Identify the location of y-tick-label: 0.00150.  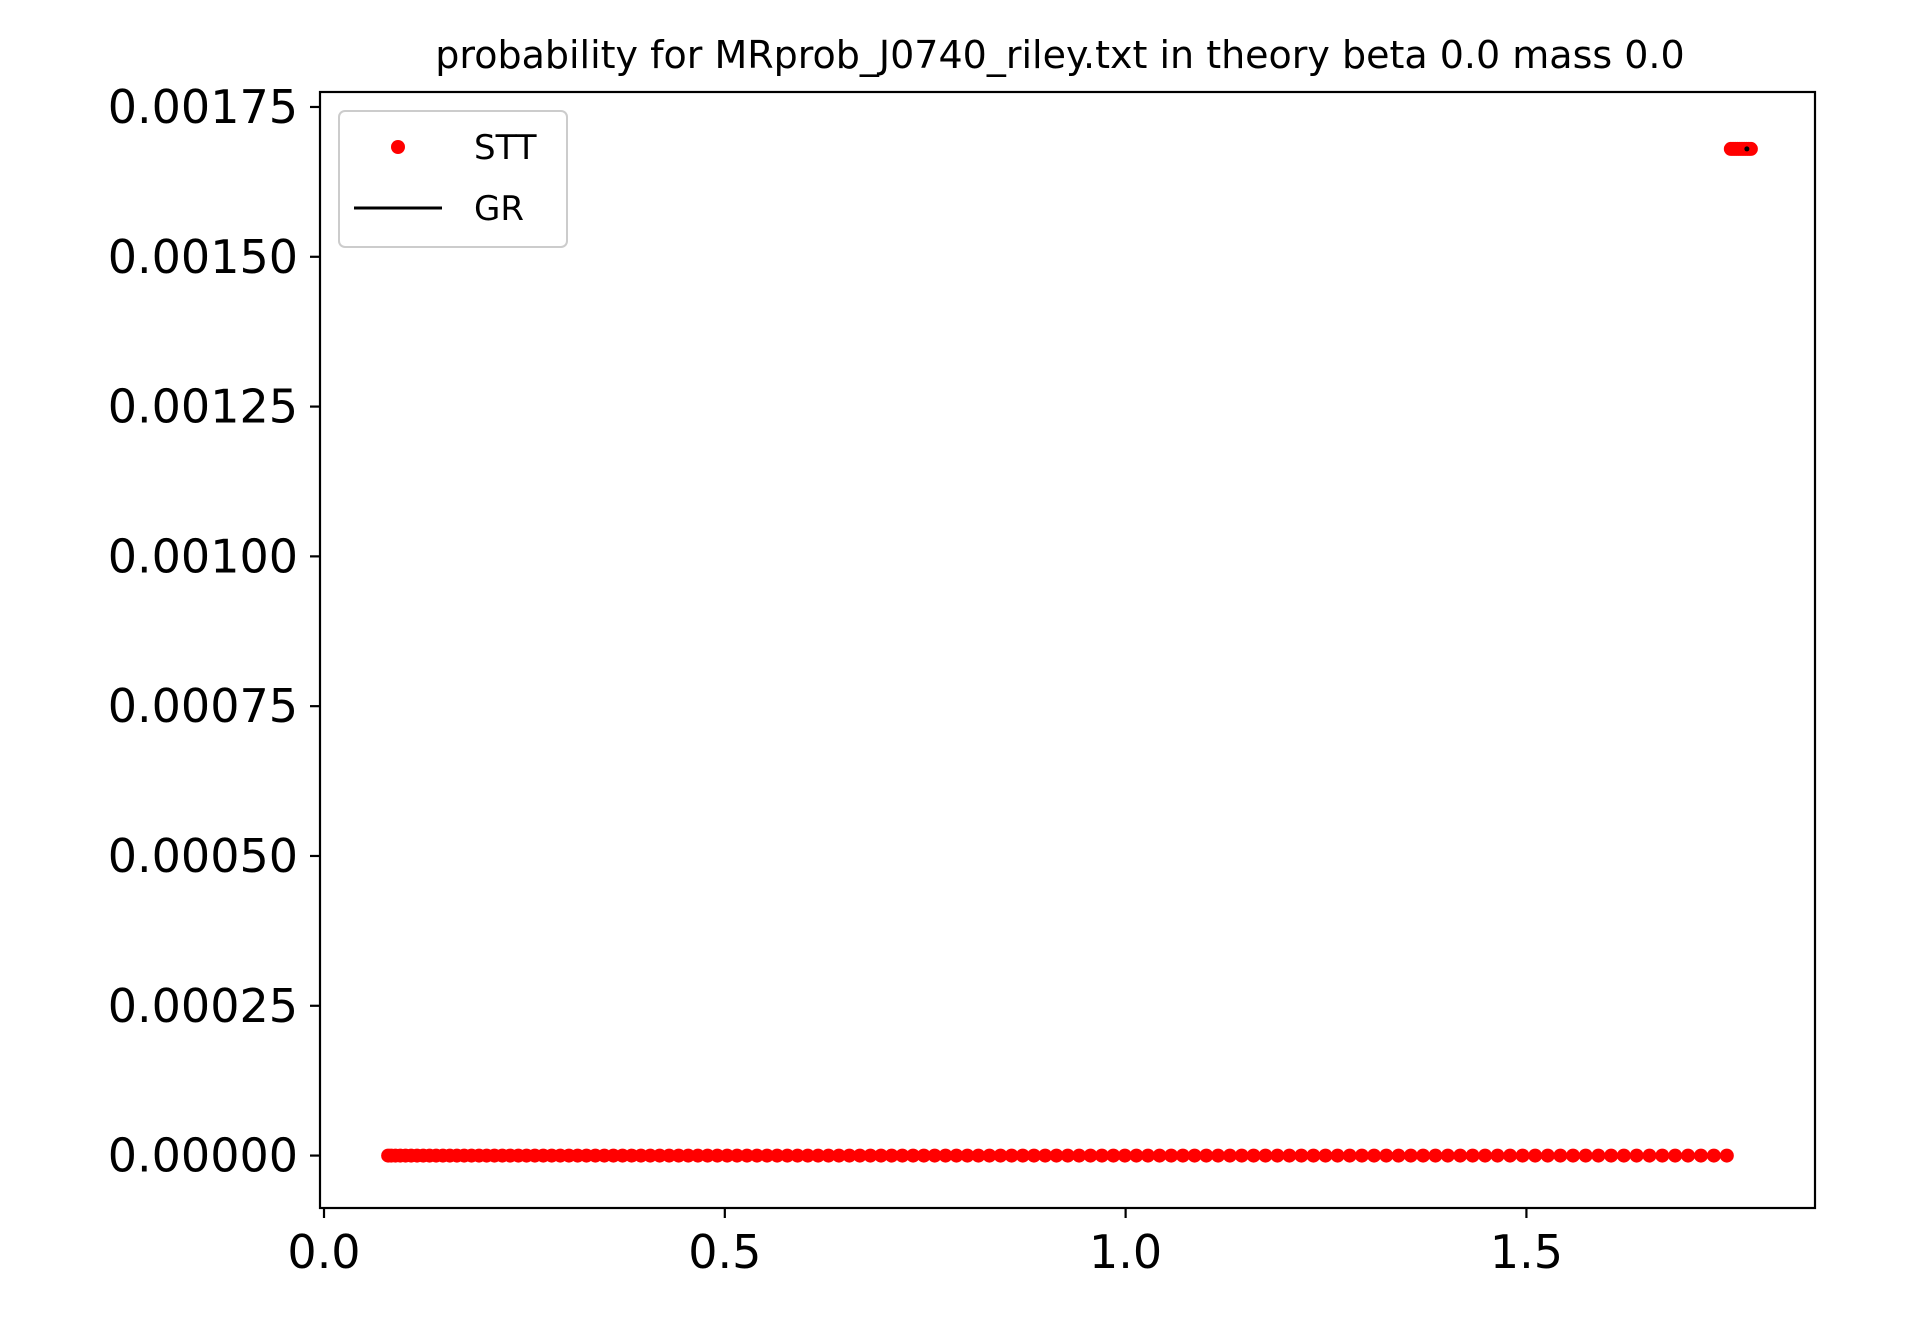
(203, 257).